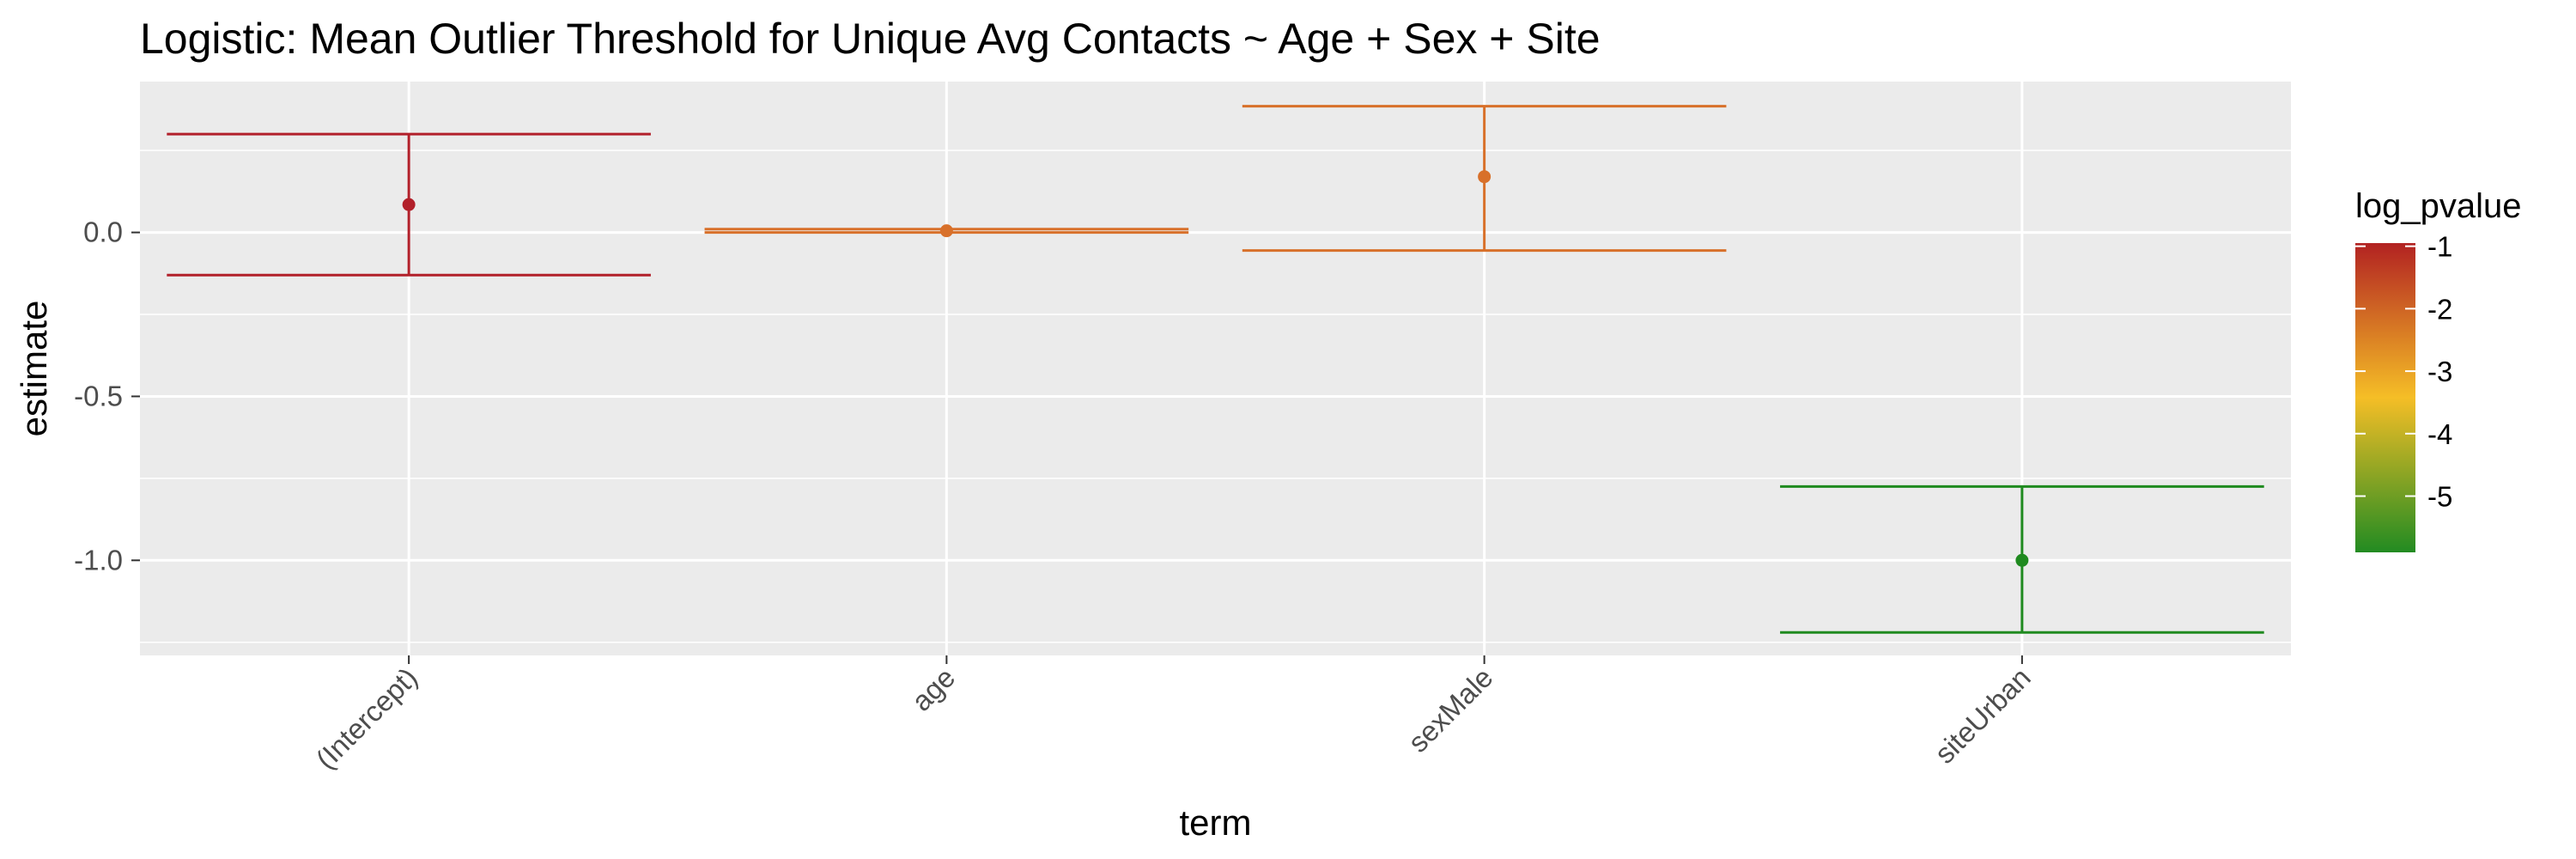 Image resolution: width=2576 pixels, height=859 pixels. Describe the element at coordinates (367, 719) in the screenshot. I see `x-tick-label: (Intercept)` at that location.